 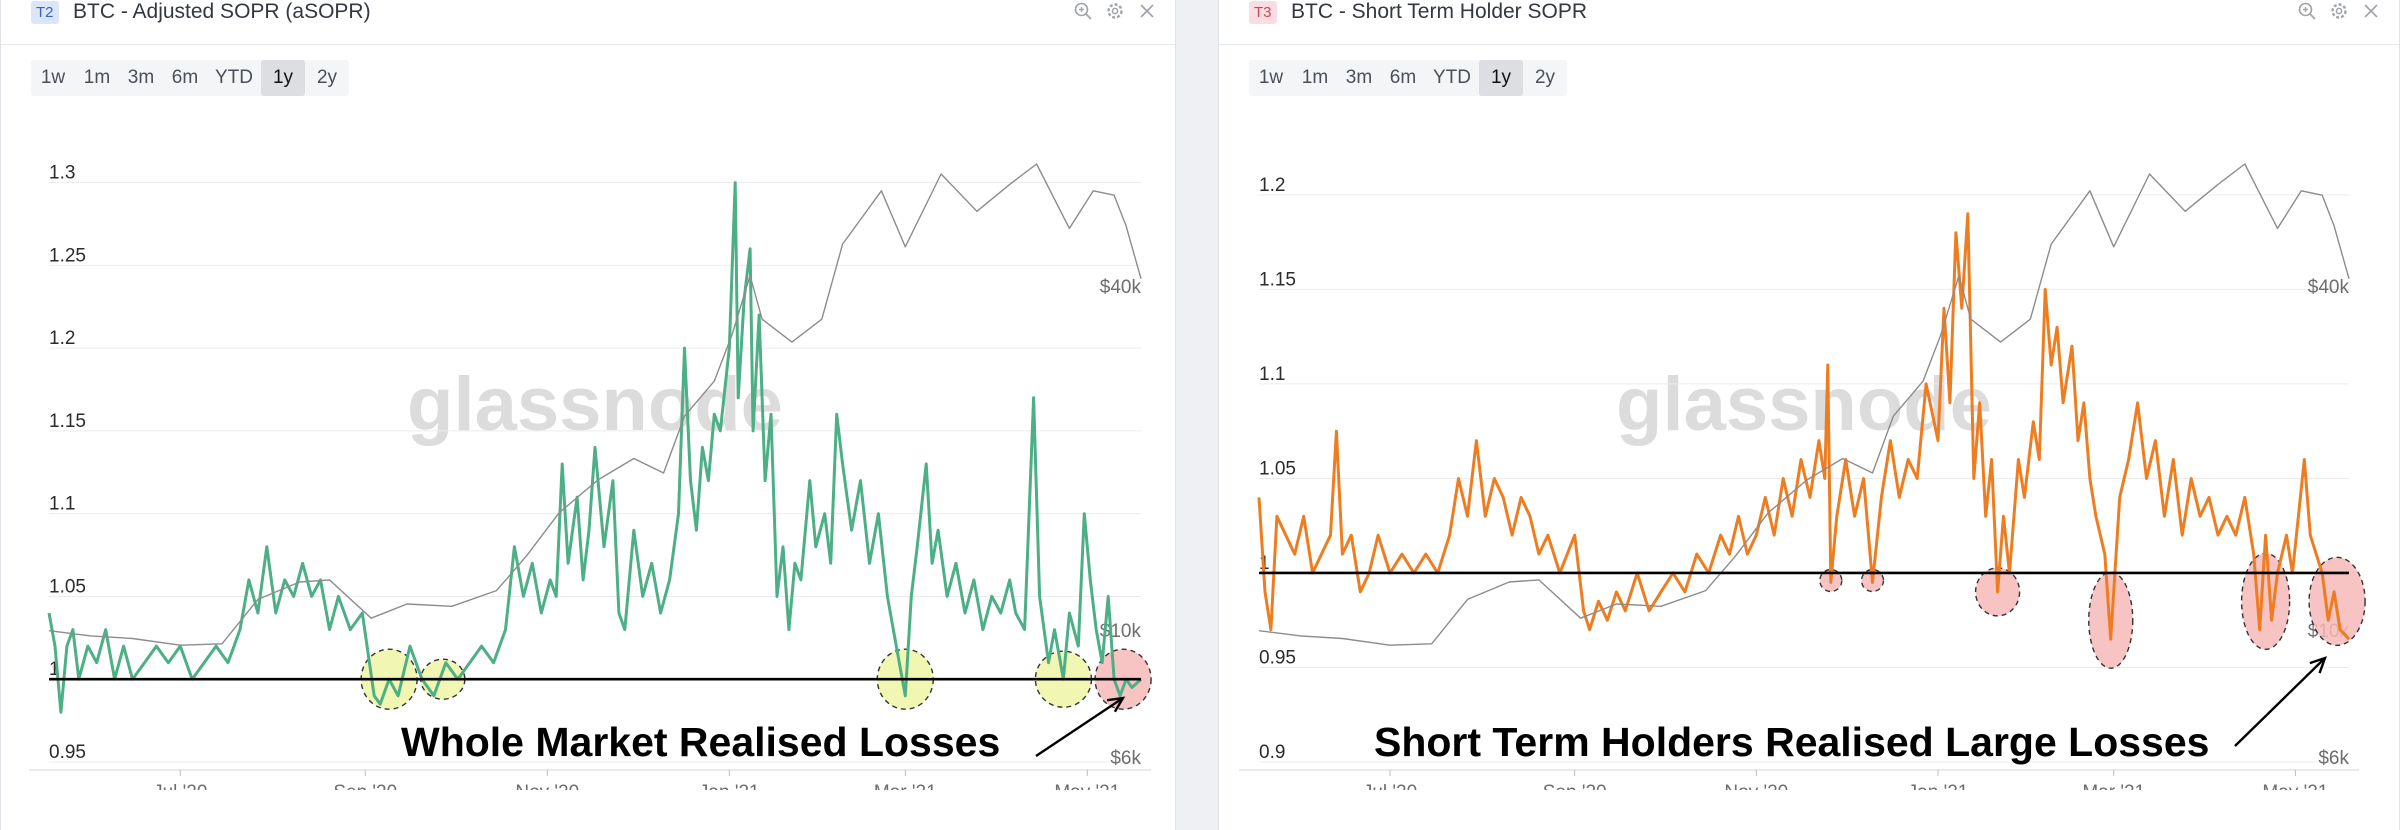 I want to click on panel-tag: T3, so click(x=1263, y=12).